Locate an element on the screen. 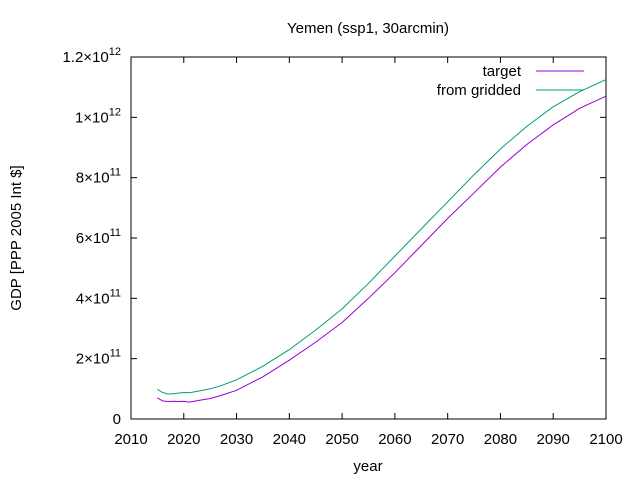  y-tick-label: 4×10¹¹ is located at coordinates (98, 297).